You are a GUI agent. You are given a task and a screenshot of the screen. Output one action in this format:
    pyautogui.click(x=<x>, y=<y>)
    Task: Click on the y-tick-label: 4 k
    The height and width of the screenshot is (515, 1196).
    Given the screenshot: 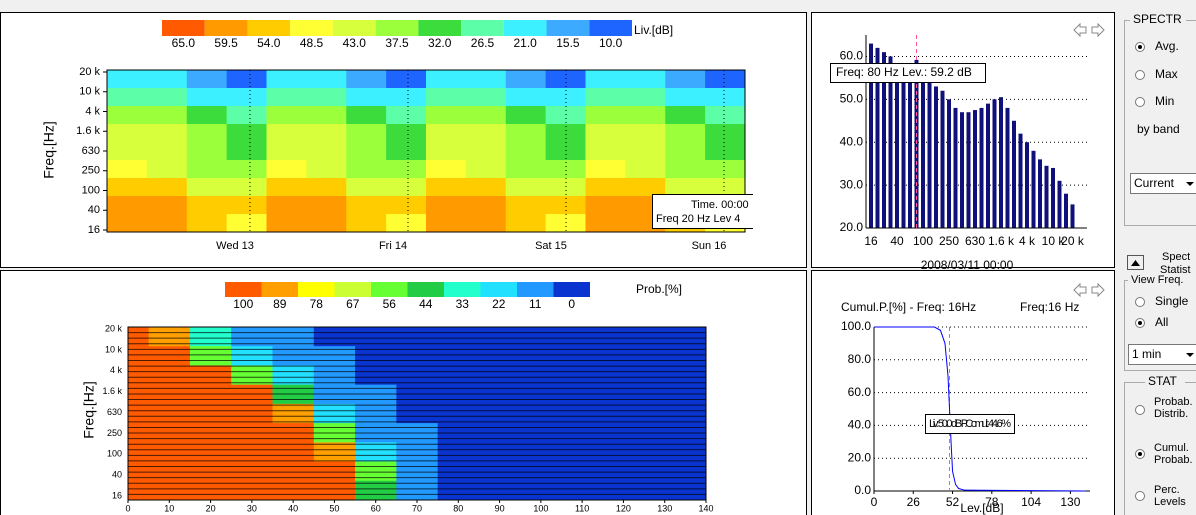 What is the action you would take?
    pyautogui.click(x=116, y=370)
    